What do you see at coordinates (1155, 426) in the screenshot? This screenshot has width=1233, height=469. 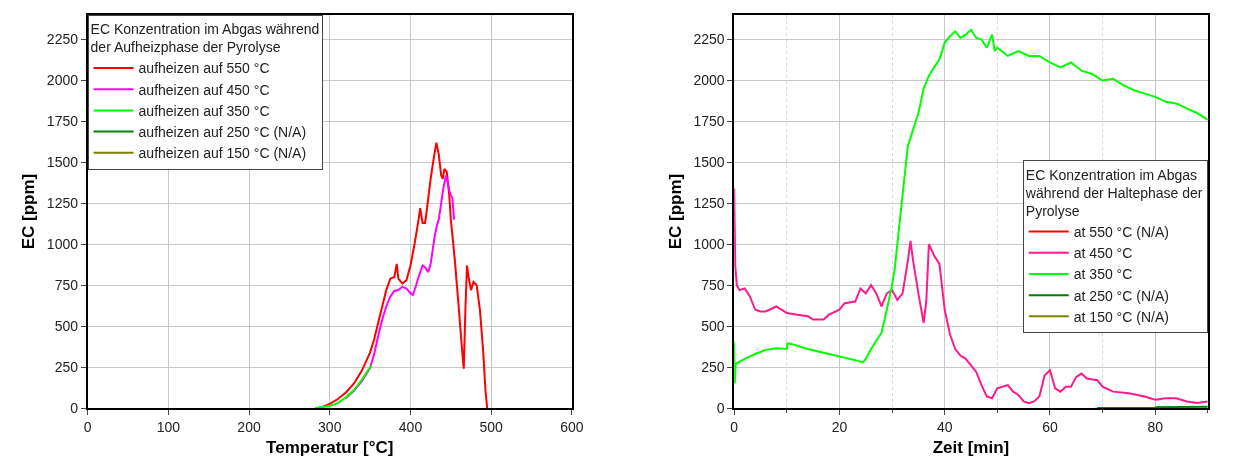 I see `x-tick-label: 80` at bounding box center [1155, 426].